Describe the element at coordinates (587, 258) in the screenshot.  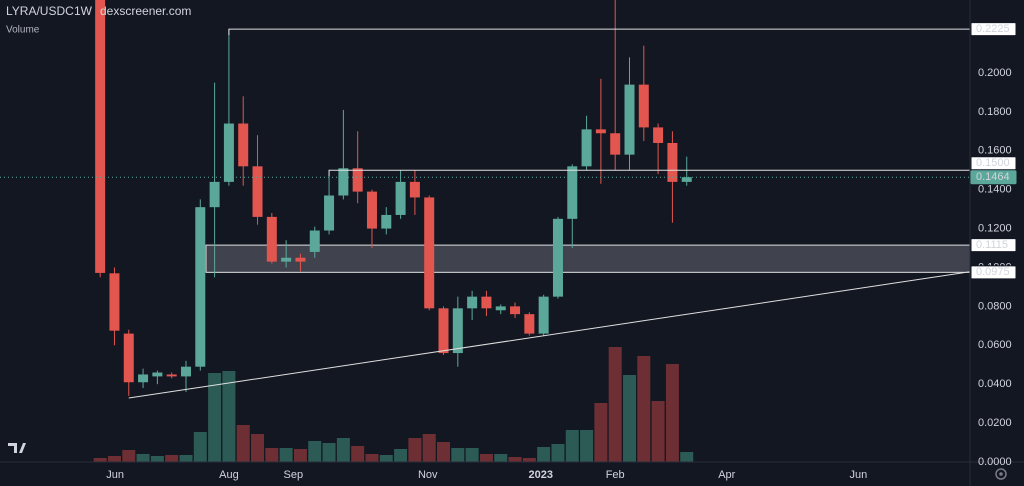
I see `zone` at that location.